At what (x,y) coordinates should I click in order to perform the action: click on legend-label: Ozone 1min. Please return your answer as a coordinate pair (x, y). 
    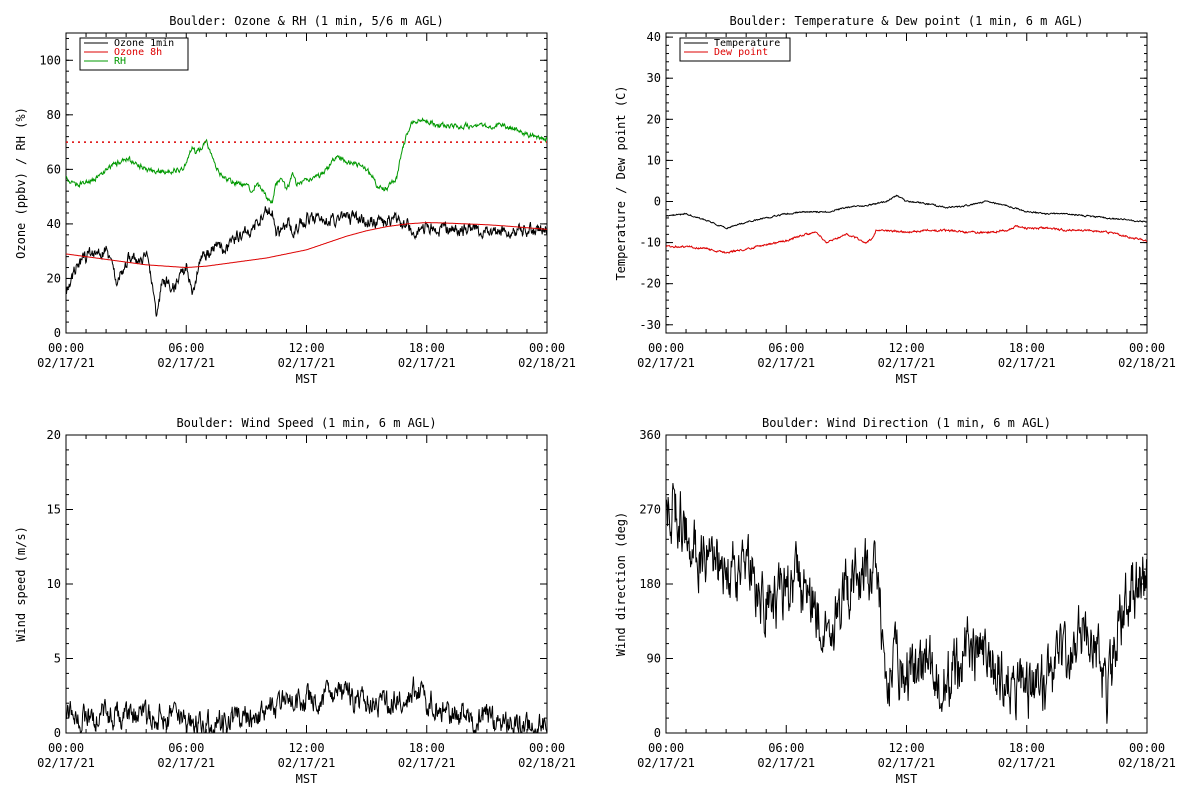
    Looking at the image, I should click on (144, 43).